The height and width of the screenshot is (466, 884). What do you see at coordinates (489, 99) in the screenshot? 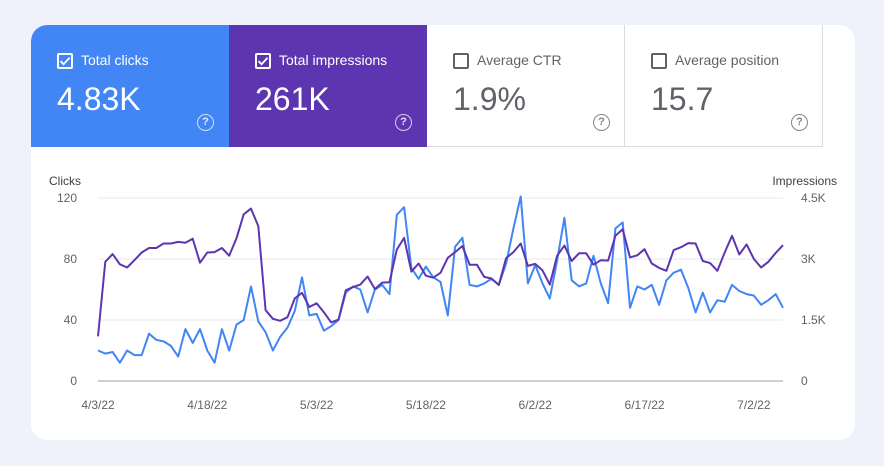
I see `ctr-value: 1.9%` at bounding box center [489, 99].